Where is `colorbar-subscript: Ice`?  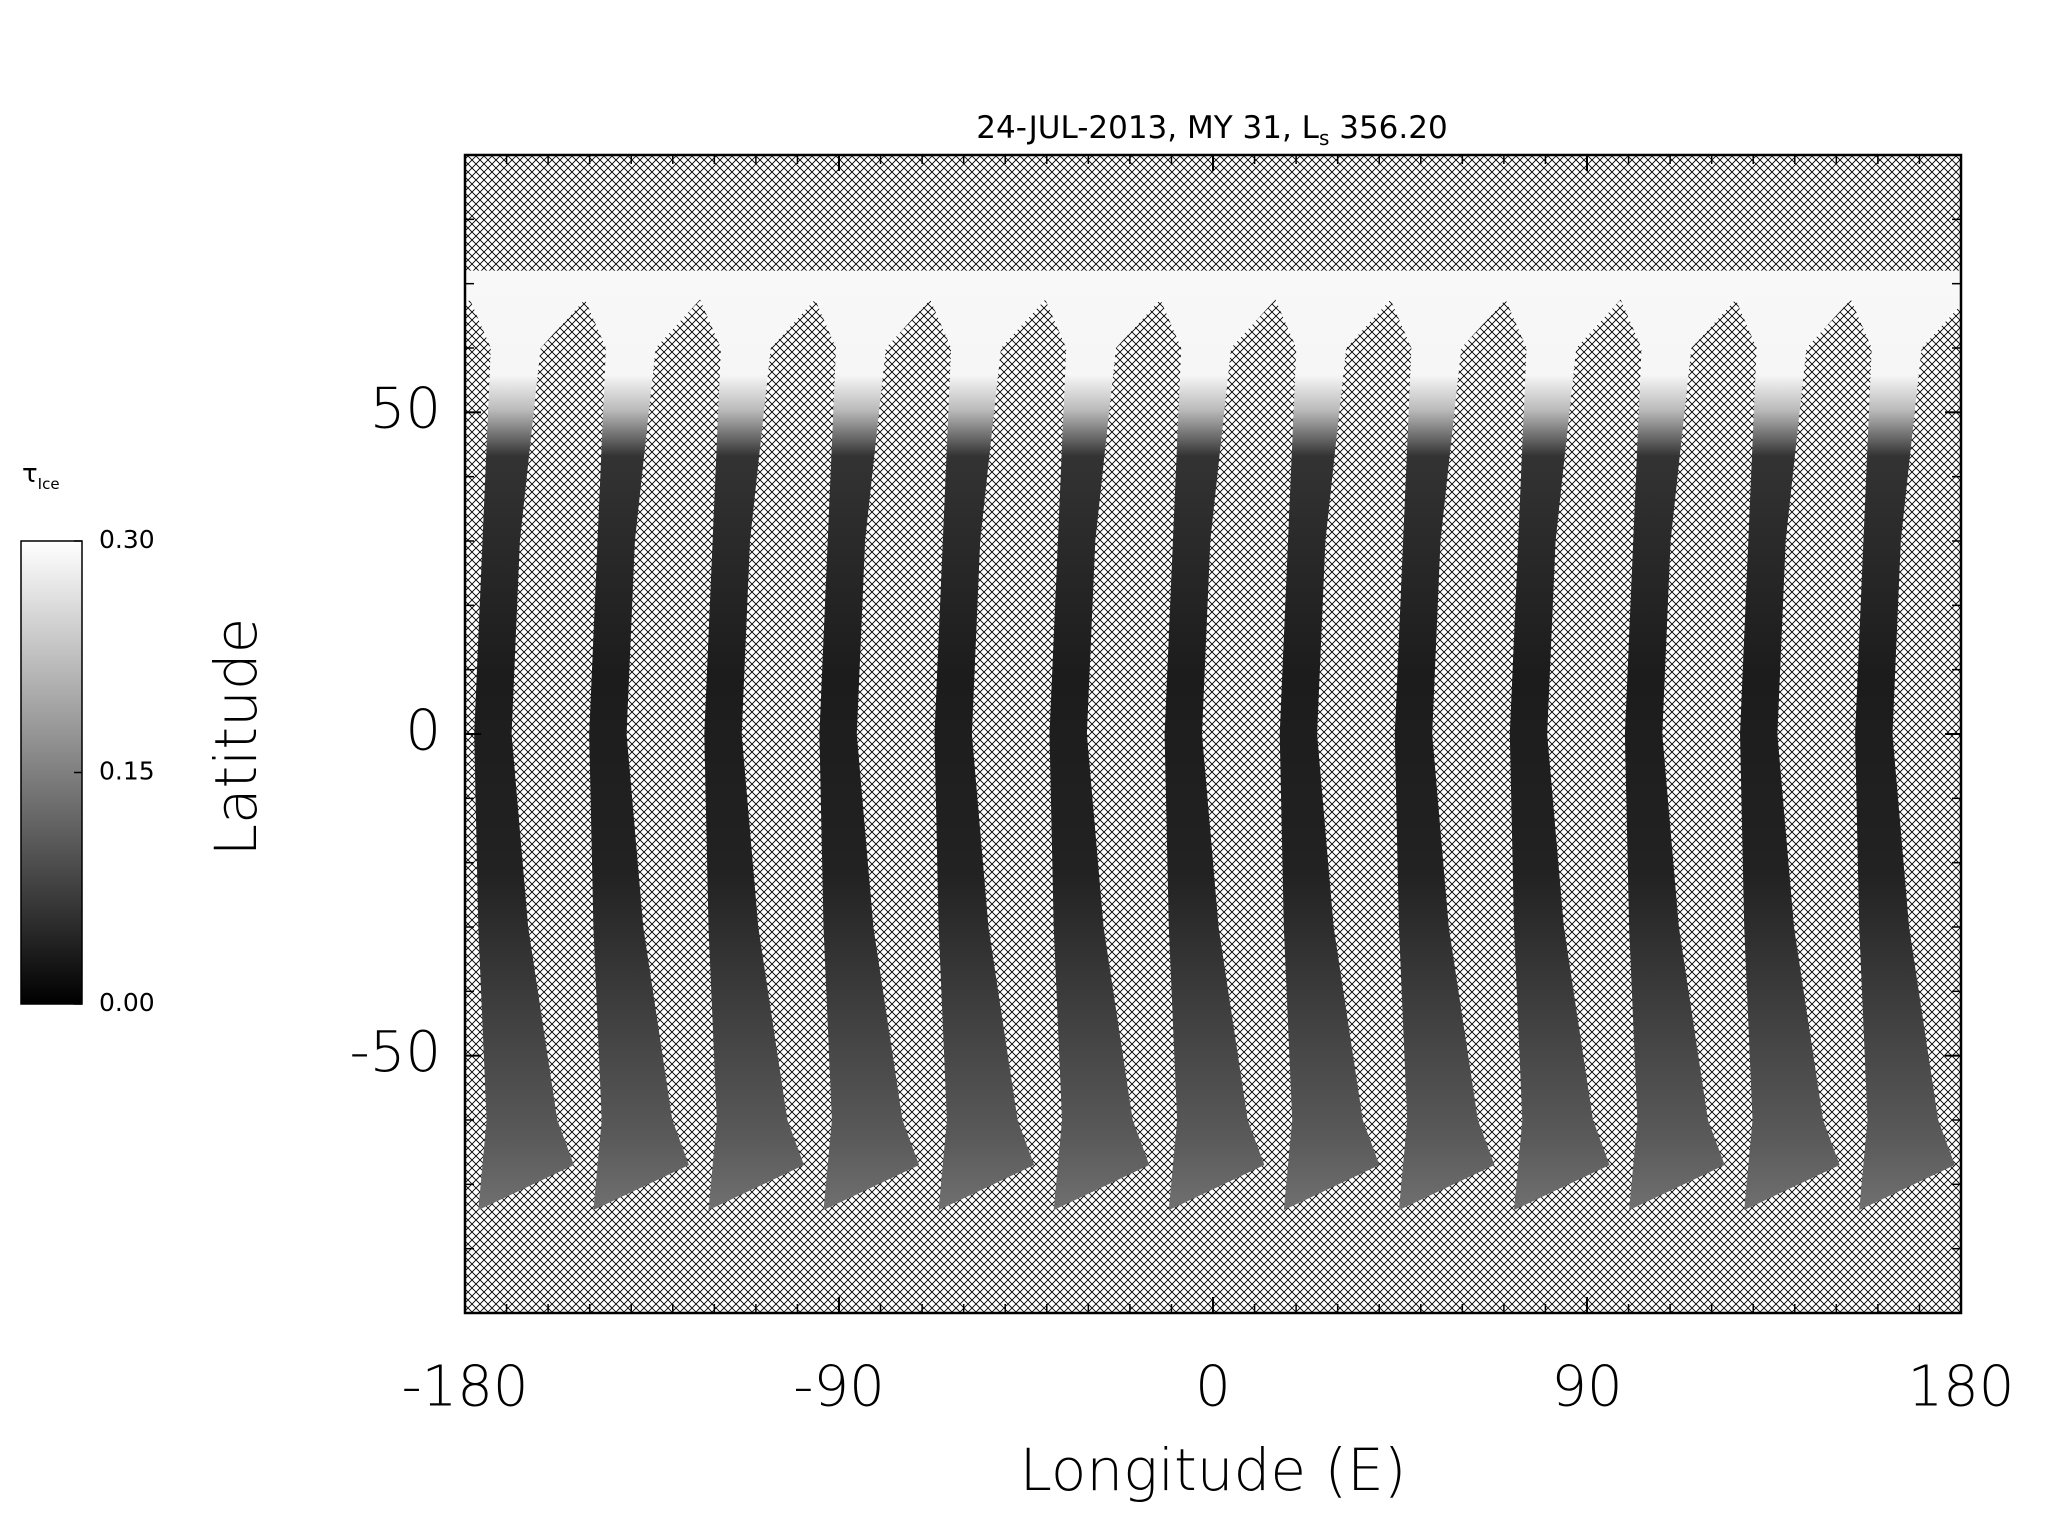
colorbar-subscript: Ice is located at coordinates (49, 484).